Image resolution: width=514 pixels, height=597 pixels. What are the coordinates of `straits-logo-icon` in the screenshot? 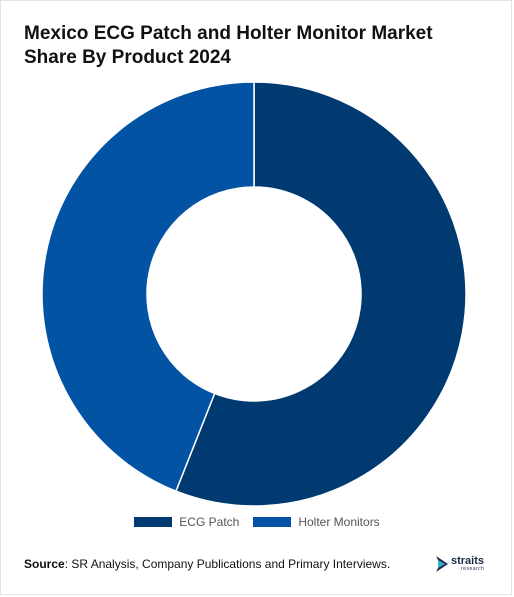 It's located at (442, 564).